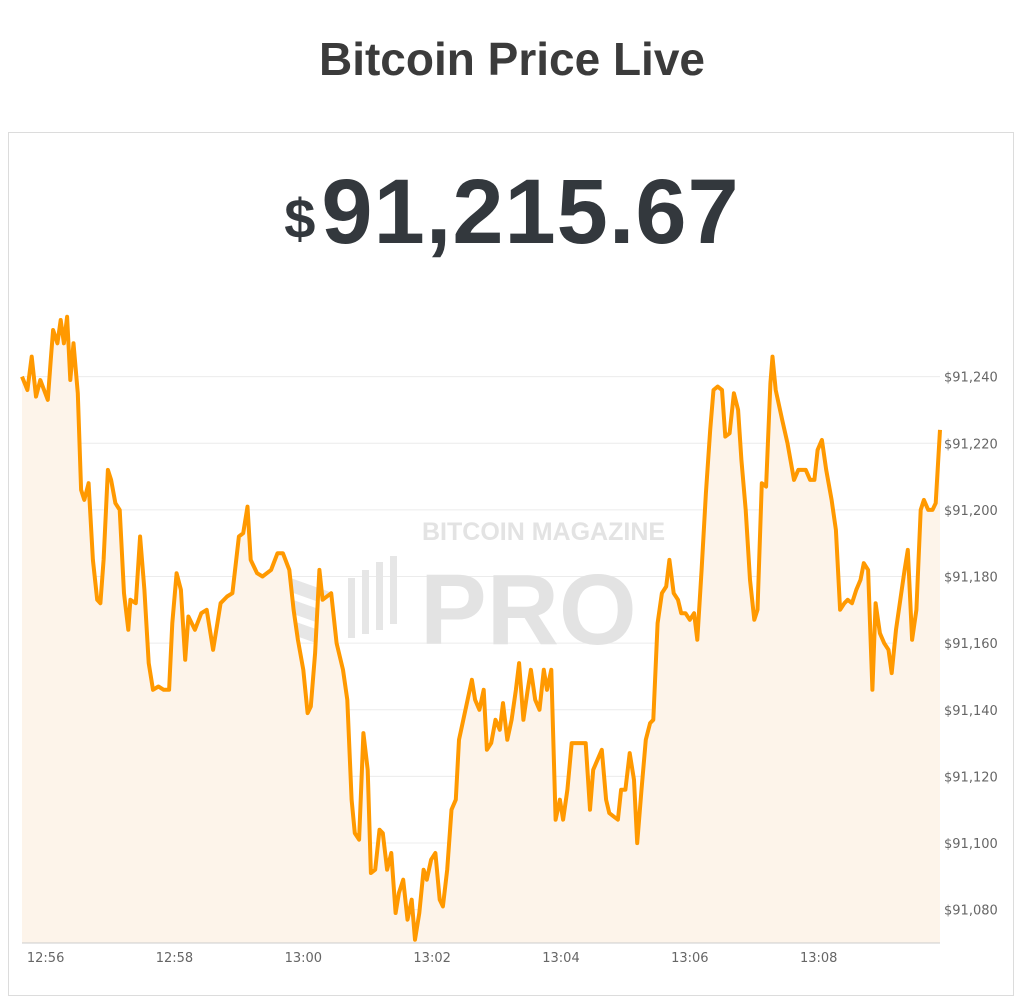 Image resolution: width=1024 pixels, height=1008 pixels. Describe the element at coordinates (511, 59) in the screenshot. I see `page-title: Bitcoin Price Live` at that location.